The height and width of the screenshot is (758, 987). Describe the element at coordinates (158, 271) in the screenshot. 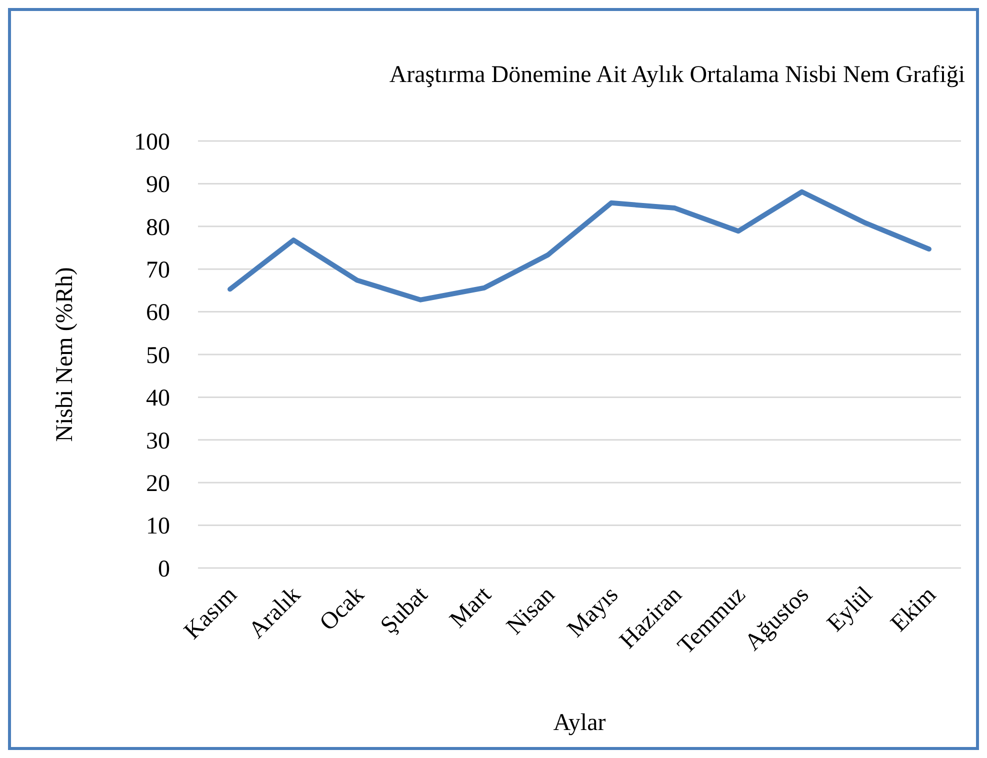

I see `y-tick-label: 70` at that location.